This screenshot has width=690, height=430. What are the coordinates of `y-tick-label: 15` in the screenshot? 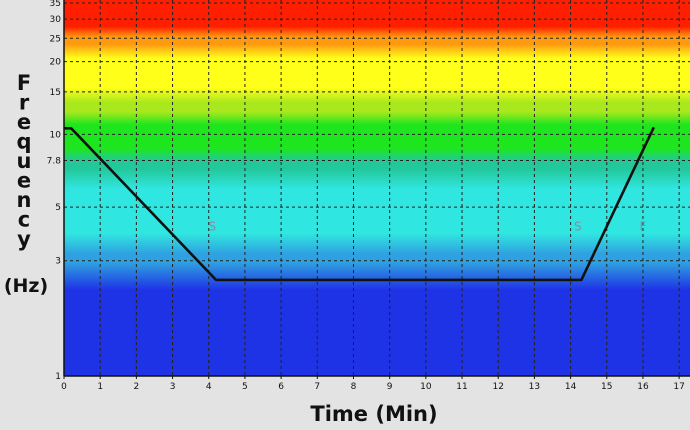 It's located at (55, 93).